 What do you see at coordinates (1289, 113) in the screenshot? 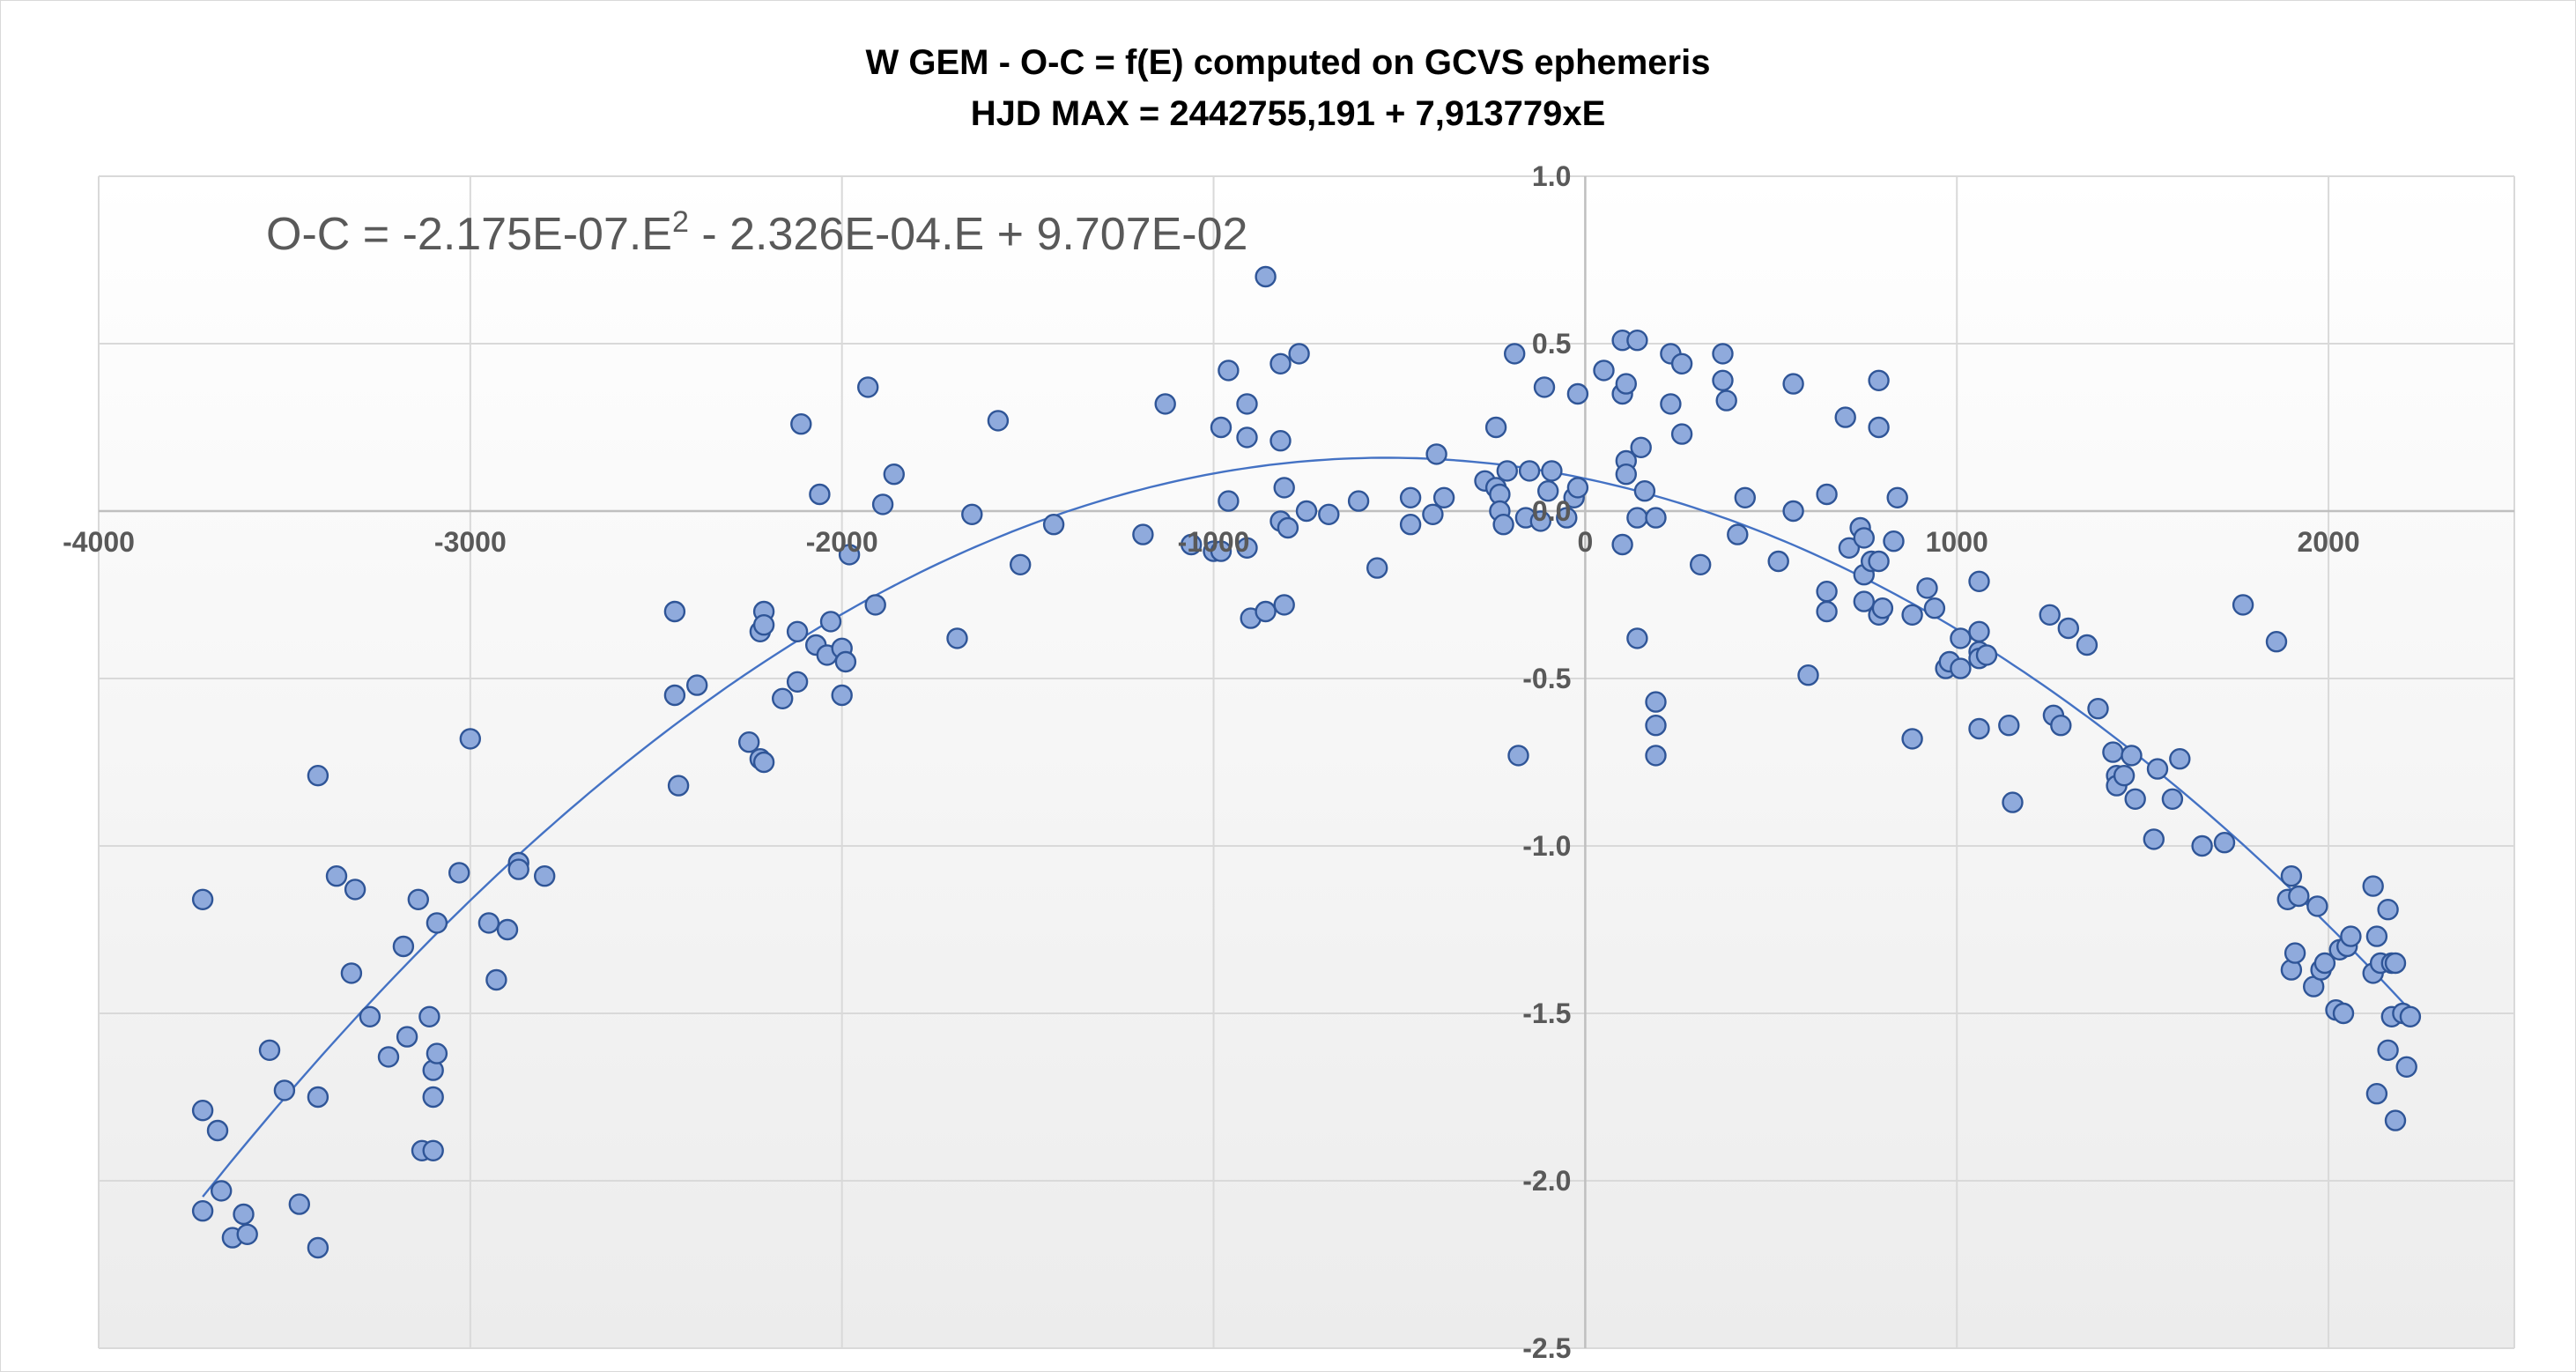
I see `chart-title-line2: HJD MAX = 2442755,191 + 7,913779xE` at bounding box center [1289, 113].